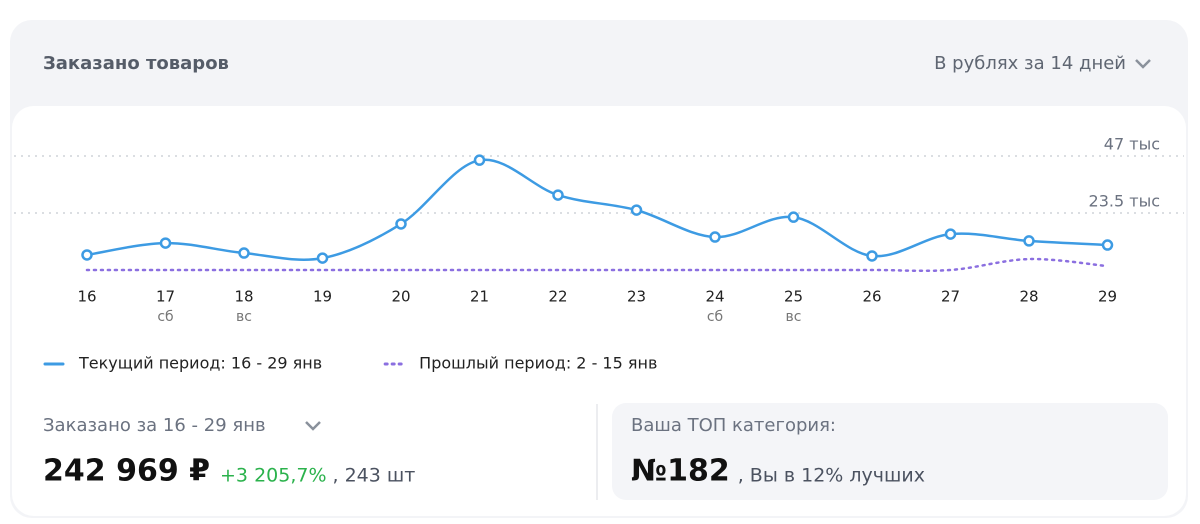 This screenshot has height=524, width=1200. Describe the element at coordinates (538, 363) in the screenshot. I see `legend-label: Прошлый период: 2 - 15 янв` at that location.